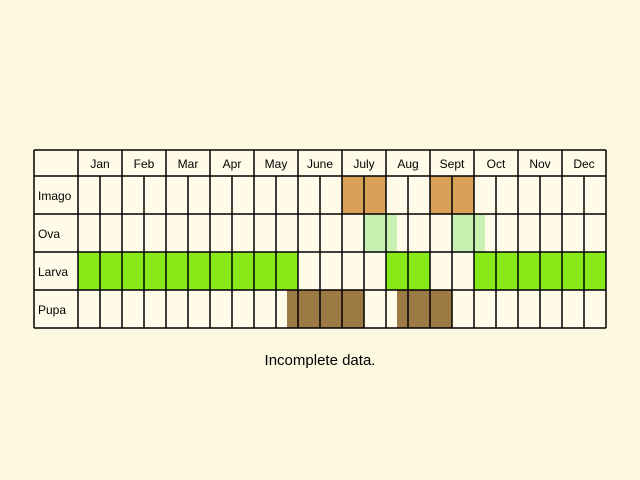  Describe the element at coordinates (320, 360) in the screenshot. I see `incomplete-data-note: Incomplete data.` at that location.